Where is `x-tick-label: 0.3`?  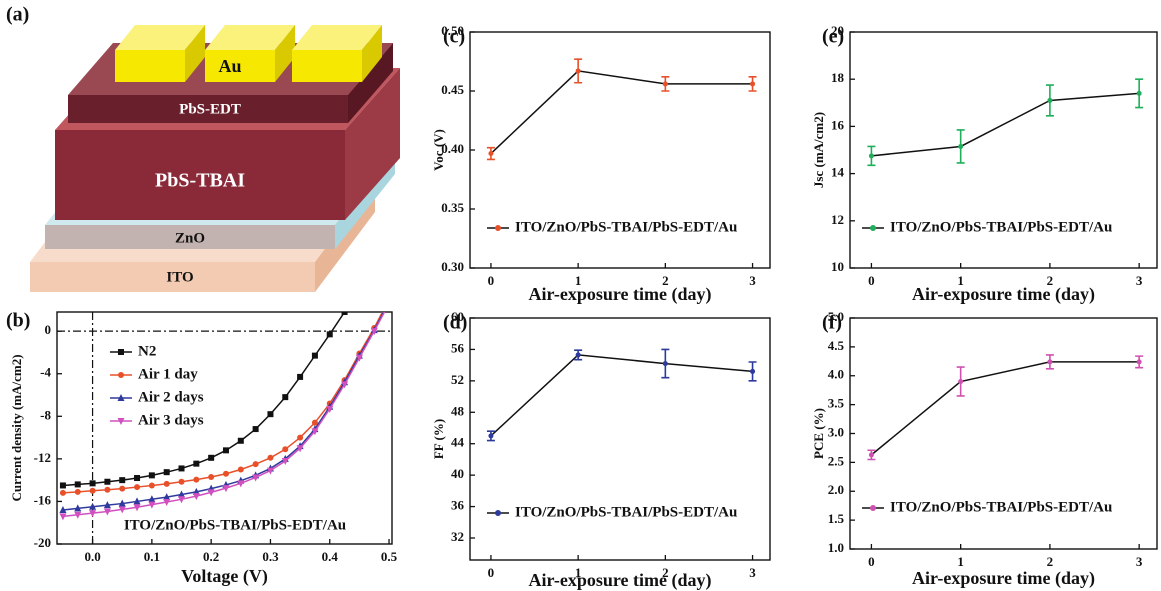 x-tick-label: 0.3 is located at coordinates (270, 556).